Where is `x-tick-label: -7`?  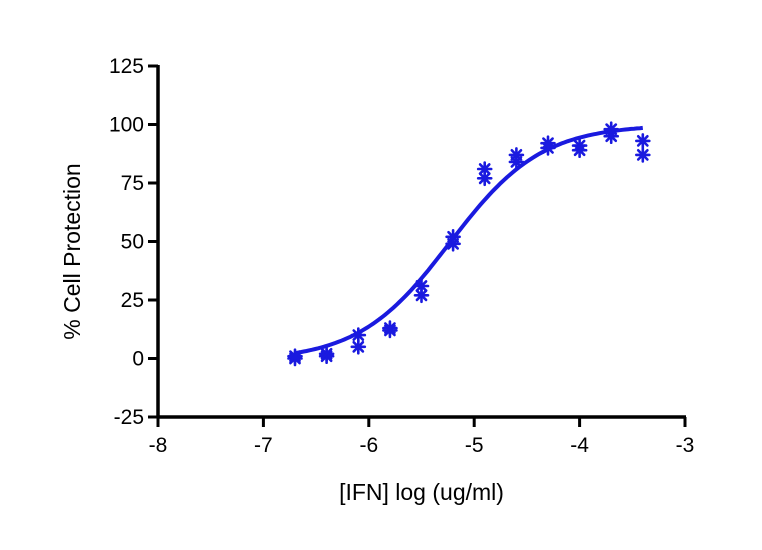 x-tick-label: -7 is located at coordinates (263, 445).